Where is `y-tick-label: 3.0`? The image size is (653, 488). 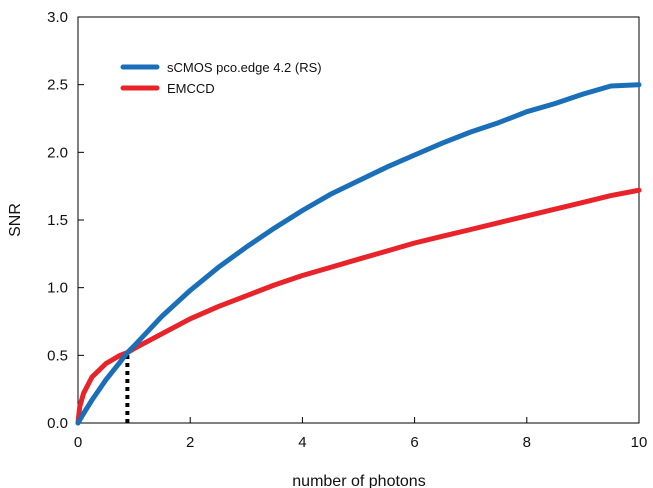
y-tick-label: 3.0 is located at coordinates (57, 17).